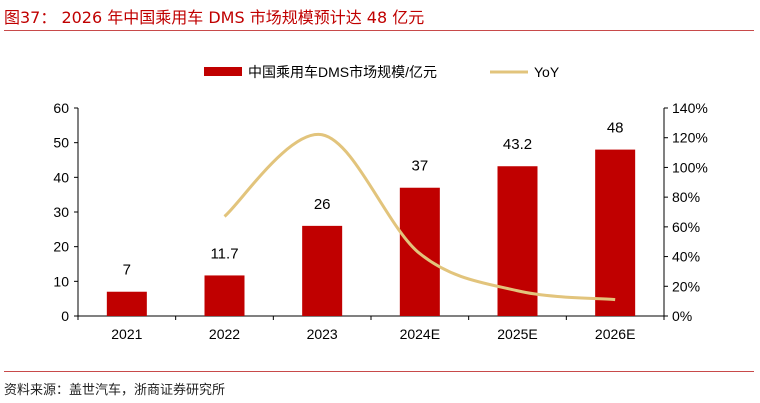 This screenshot has width=760, height=403. I want to click on bar-2023, so click(322, 270).